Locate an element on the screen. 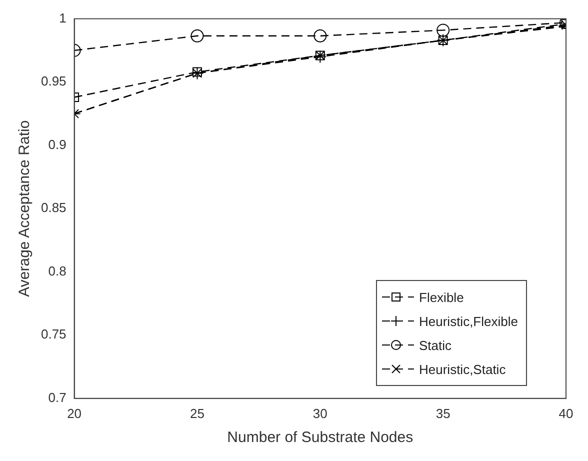 This screenshot has height=461, width=588. y-tick-label: 0.7 is located at coordinates (57, 397).